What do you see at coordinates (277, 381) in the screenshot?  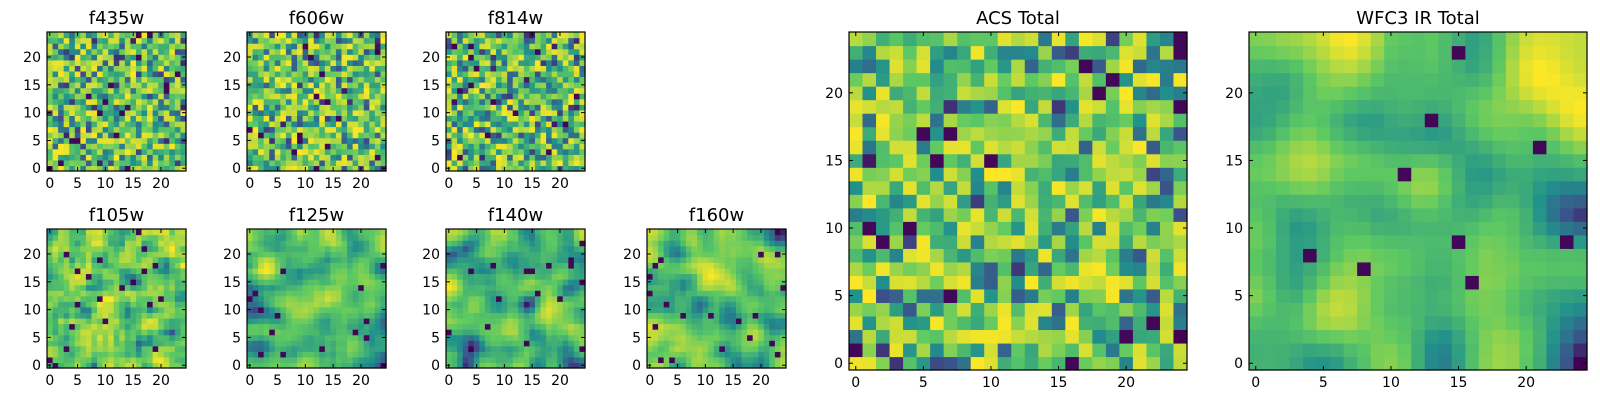 I see `x-tick-label: 5` at bounding box center [277, 381].